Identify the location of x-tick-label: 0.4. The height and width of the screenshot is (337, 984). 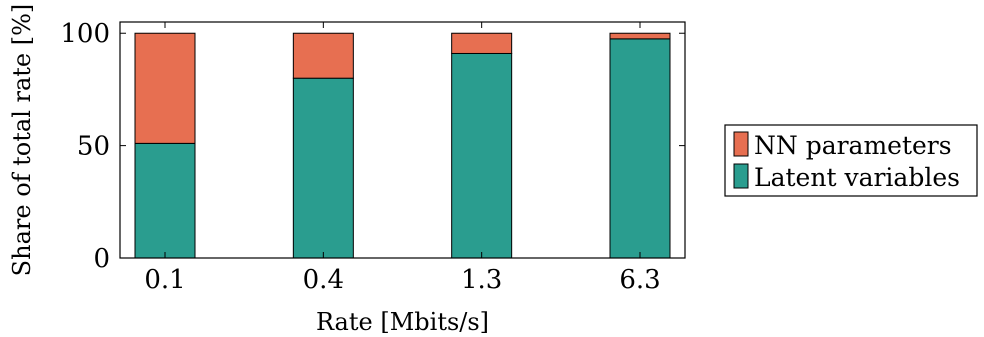
(323, 280).